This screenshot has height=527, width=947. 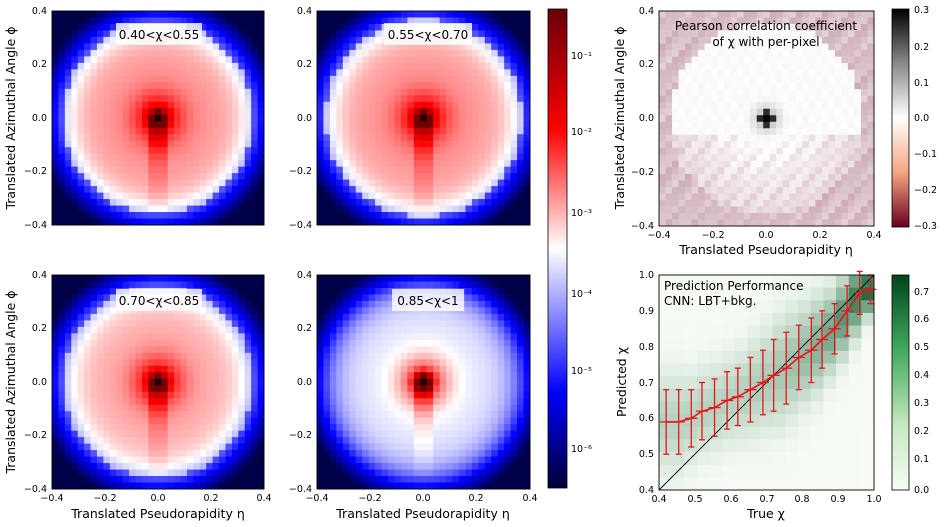 I want to click on annotation-text: 0.55<χ<0.70, so click(x=428, y=35).